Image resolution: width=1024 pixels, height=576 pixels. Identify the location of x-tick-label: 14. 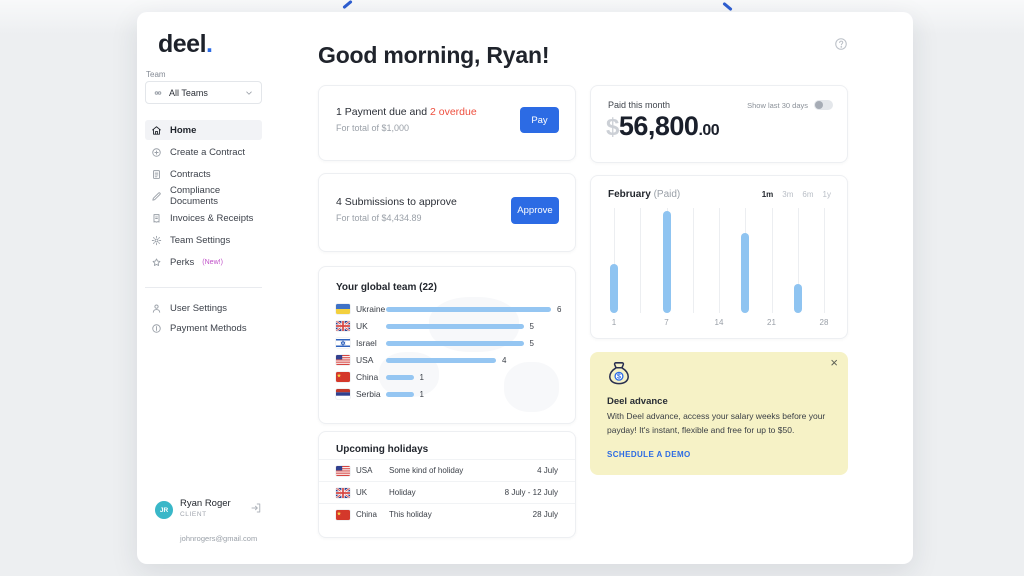
(719, 322).